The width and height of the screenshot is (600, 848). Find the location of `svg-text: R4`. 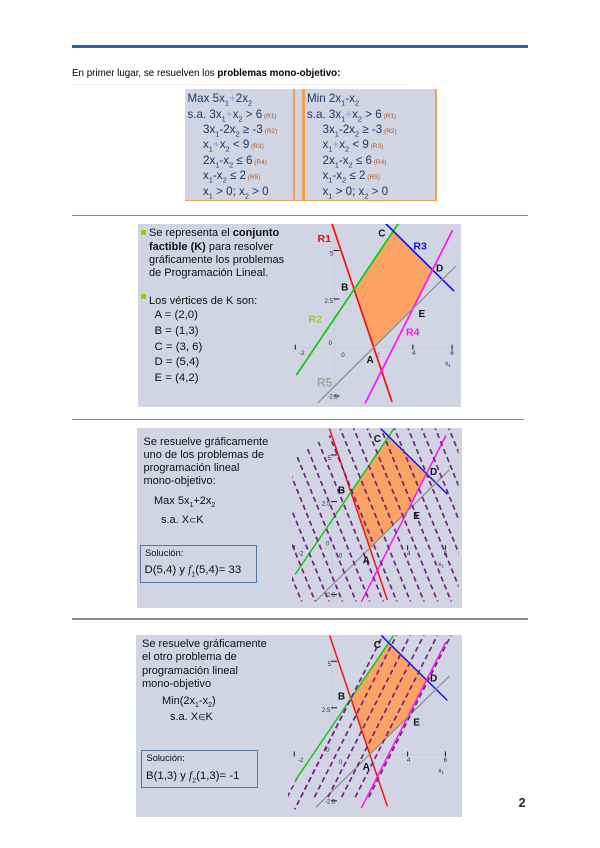

svg-text: R4 is located at coordinates (413, 333).